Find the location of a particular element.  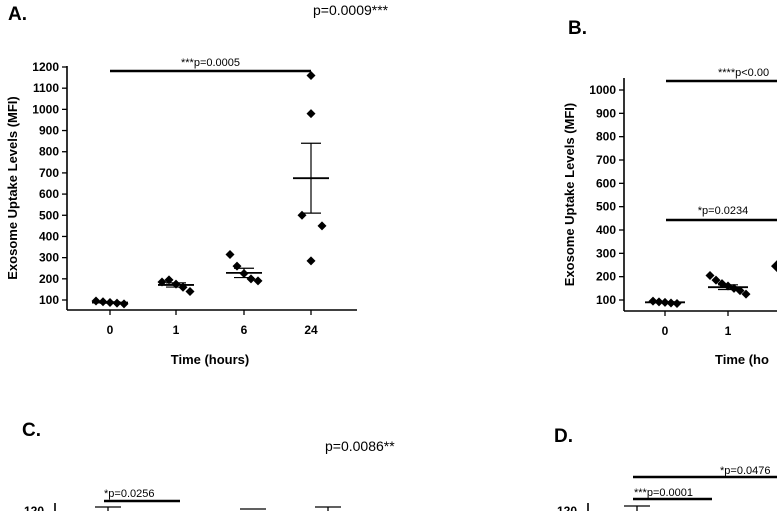

c-bracket-label: *p=0.0256 is located at coordinates (129, 494).